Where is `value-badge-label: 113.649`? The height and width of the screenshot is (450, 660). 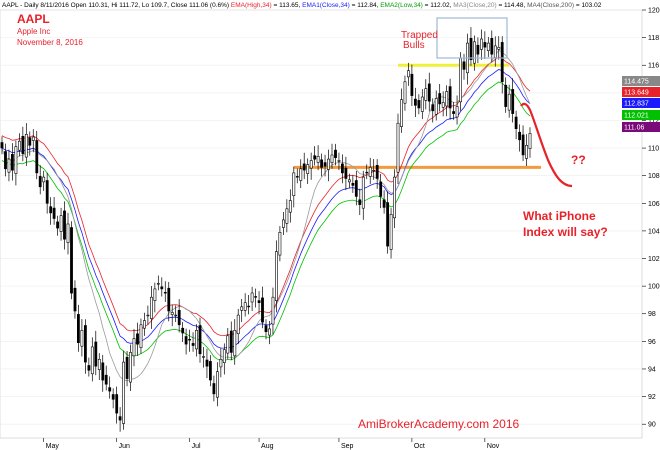 value-badge-label: 113.649 is located at coordinates (636, 93).